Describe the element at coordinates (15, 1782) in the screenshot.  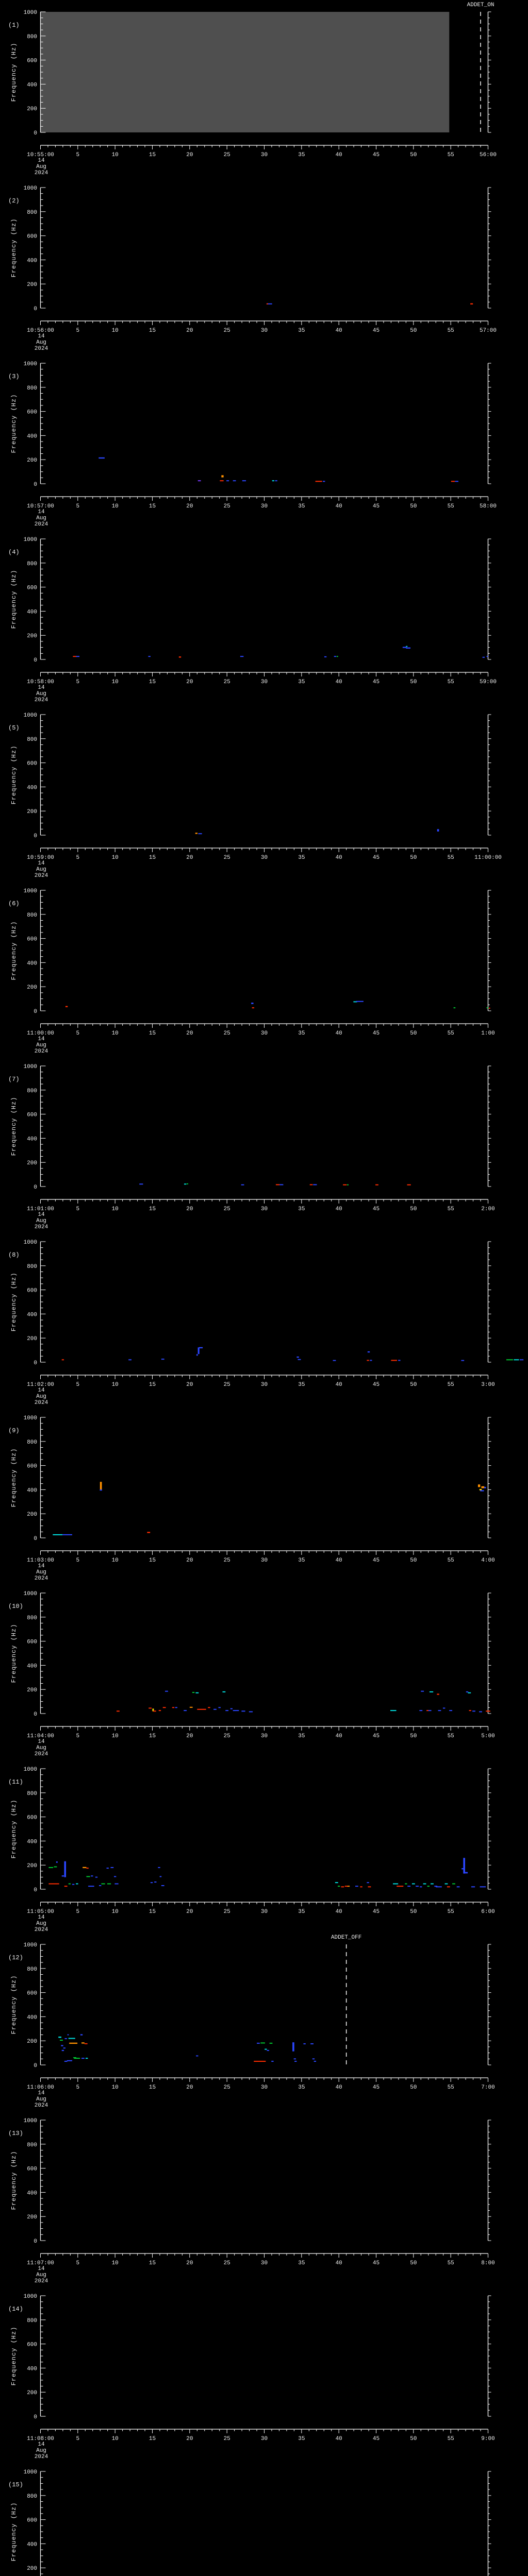
I see `panel-index-label: (11)` at that location.